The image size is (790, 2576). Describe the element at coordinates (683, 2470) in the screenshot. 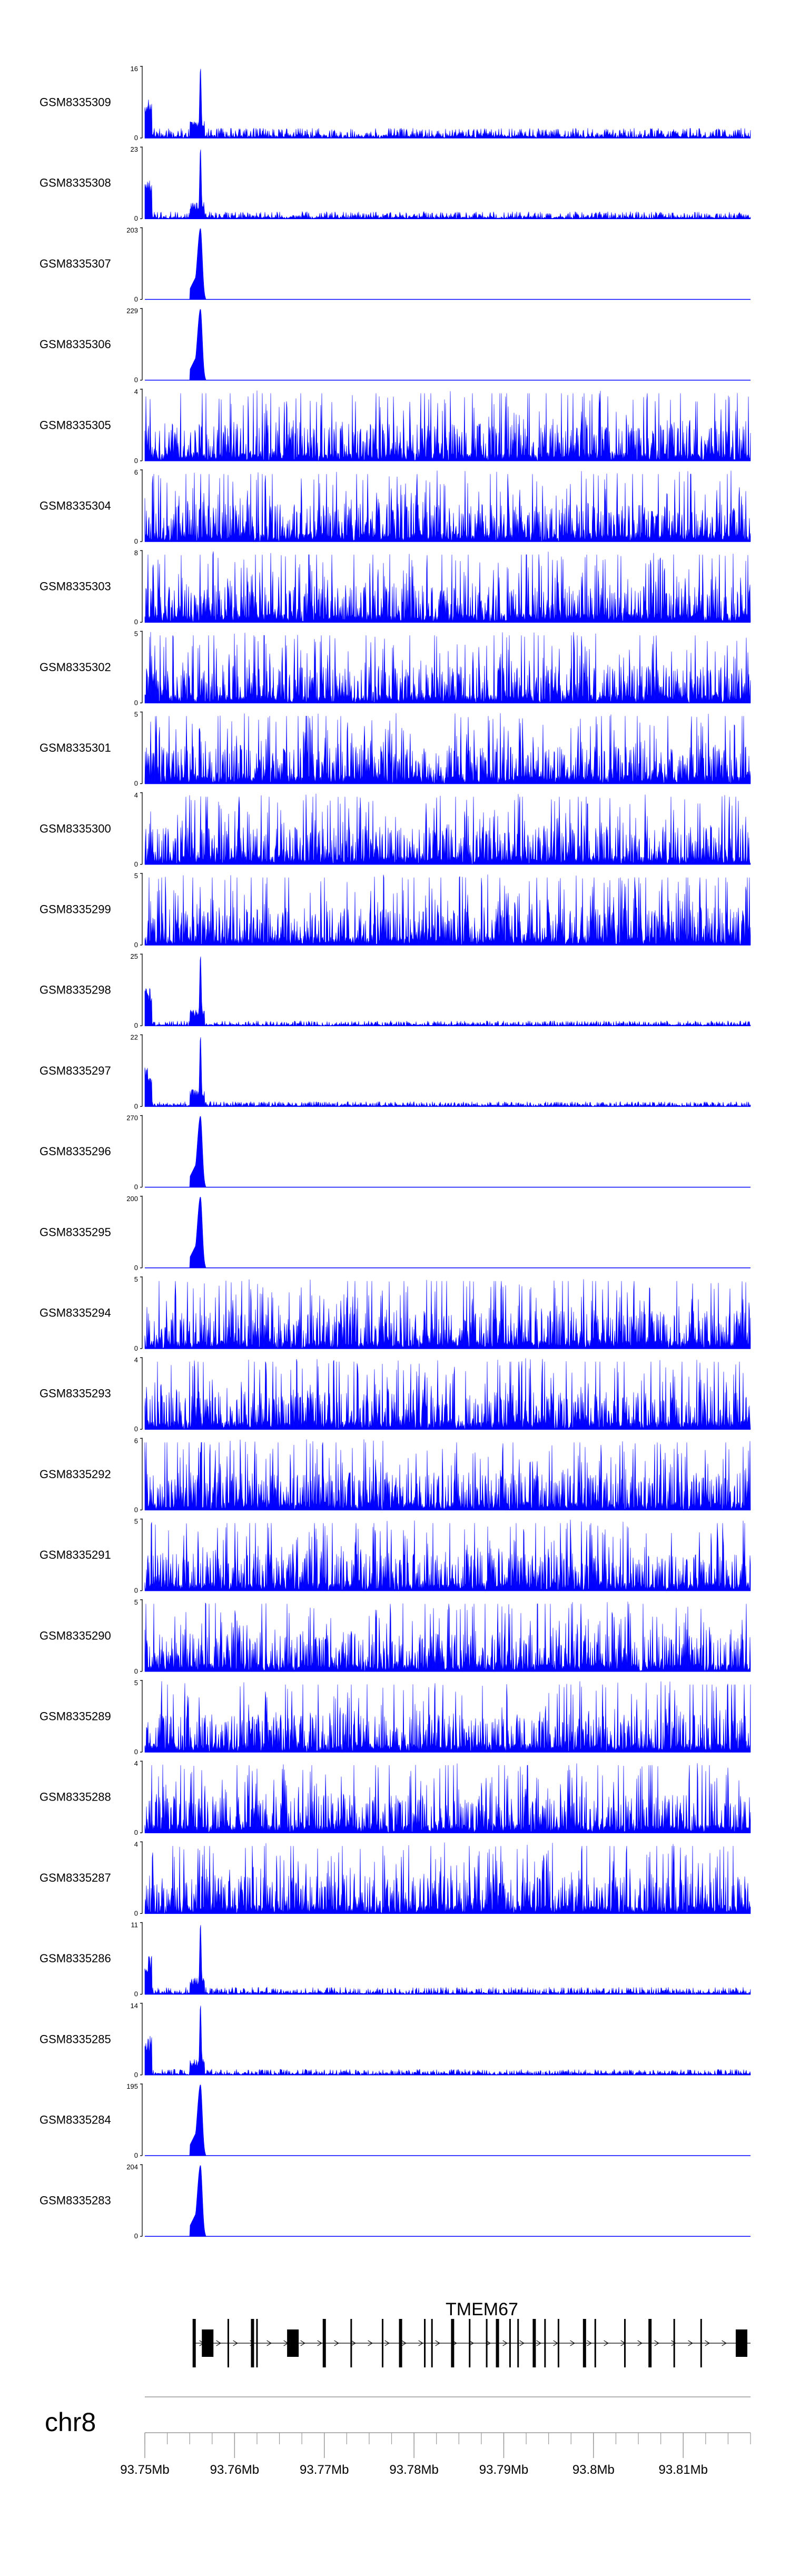

I see `tick-label: 93.81Mb` at that location.